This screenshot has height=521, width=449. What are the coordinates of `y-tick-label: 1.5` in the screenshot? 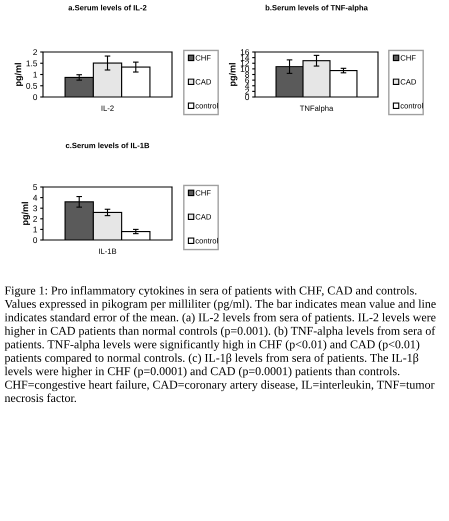 It's located at (32, 63).